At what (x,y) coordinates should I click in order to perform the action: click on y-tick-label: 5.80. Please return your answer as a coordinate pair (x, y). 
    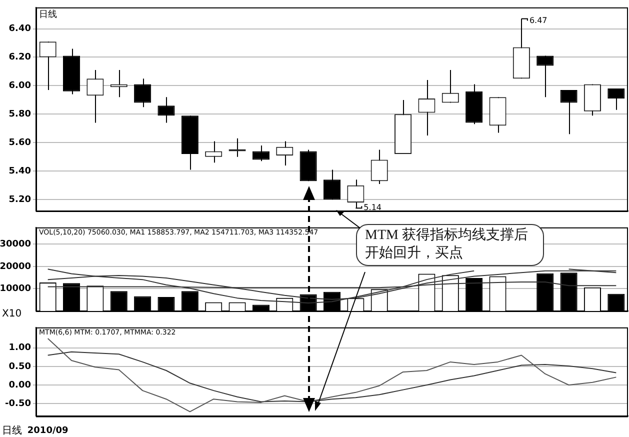
    Looking at the image, I should click on (19, 115).